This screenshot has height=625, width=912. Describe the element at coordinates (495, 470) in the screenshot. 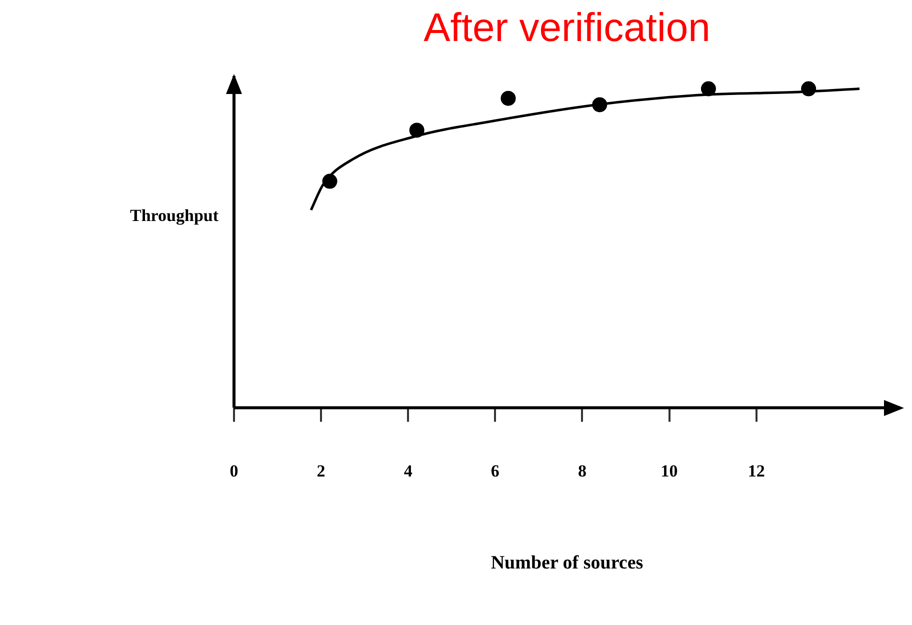

I see `x-tick-label: 6` at that location.